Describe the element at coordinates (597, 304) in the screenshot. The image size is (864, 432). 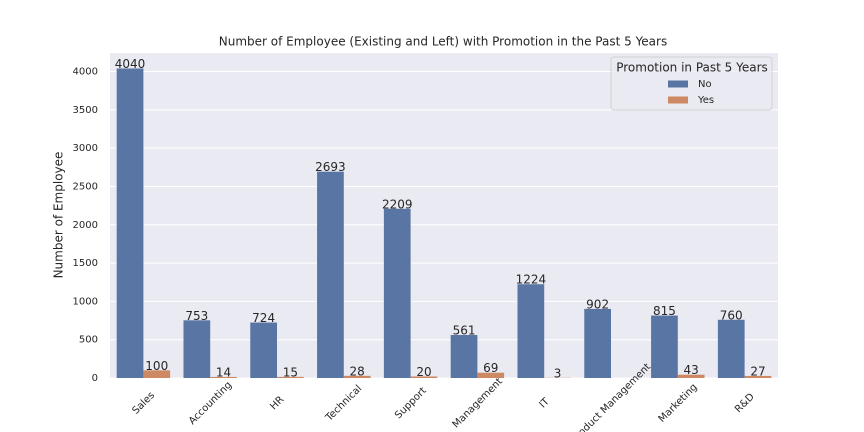
I see `value-label: 902` at that location.